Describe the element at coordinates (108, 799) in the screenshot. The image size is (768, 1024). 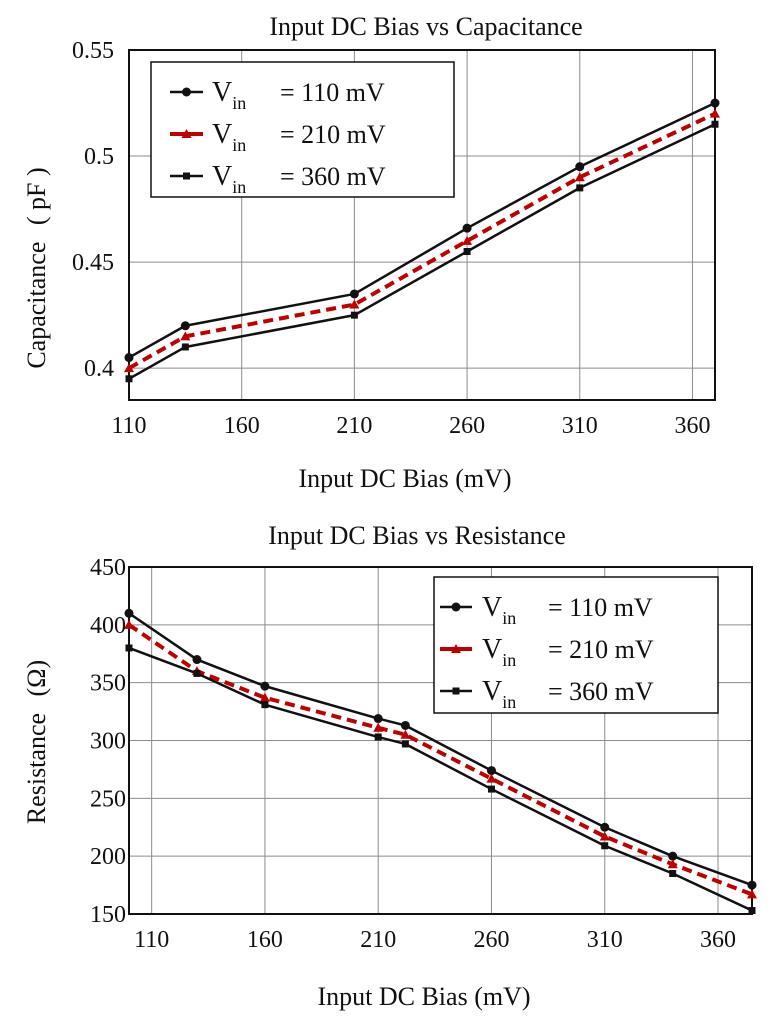
I see `y-tick-label: 250` at that location.